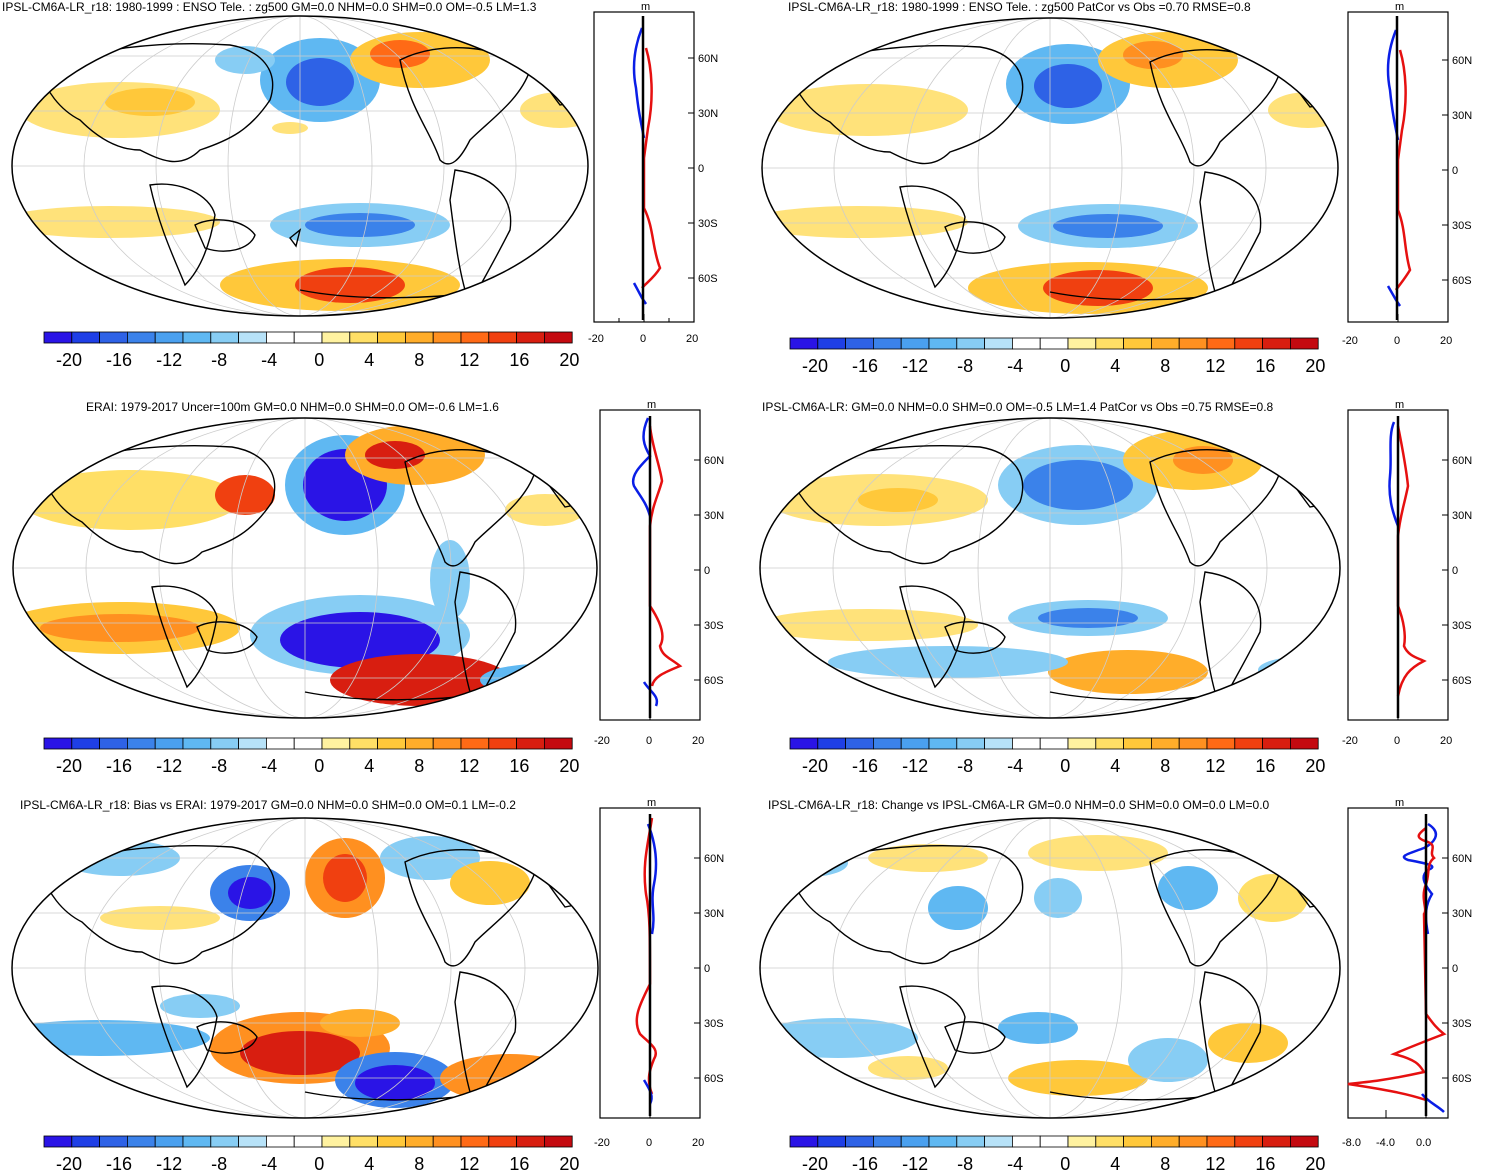  What do you see at coordinates (1351, 1143) in the screenshot?
I see `svg-text: -8.0` at bounding box center [1351, 1143].